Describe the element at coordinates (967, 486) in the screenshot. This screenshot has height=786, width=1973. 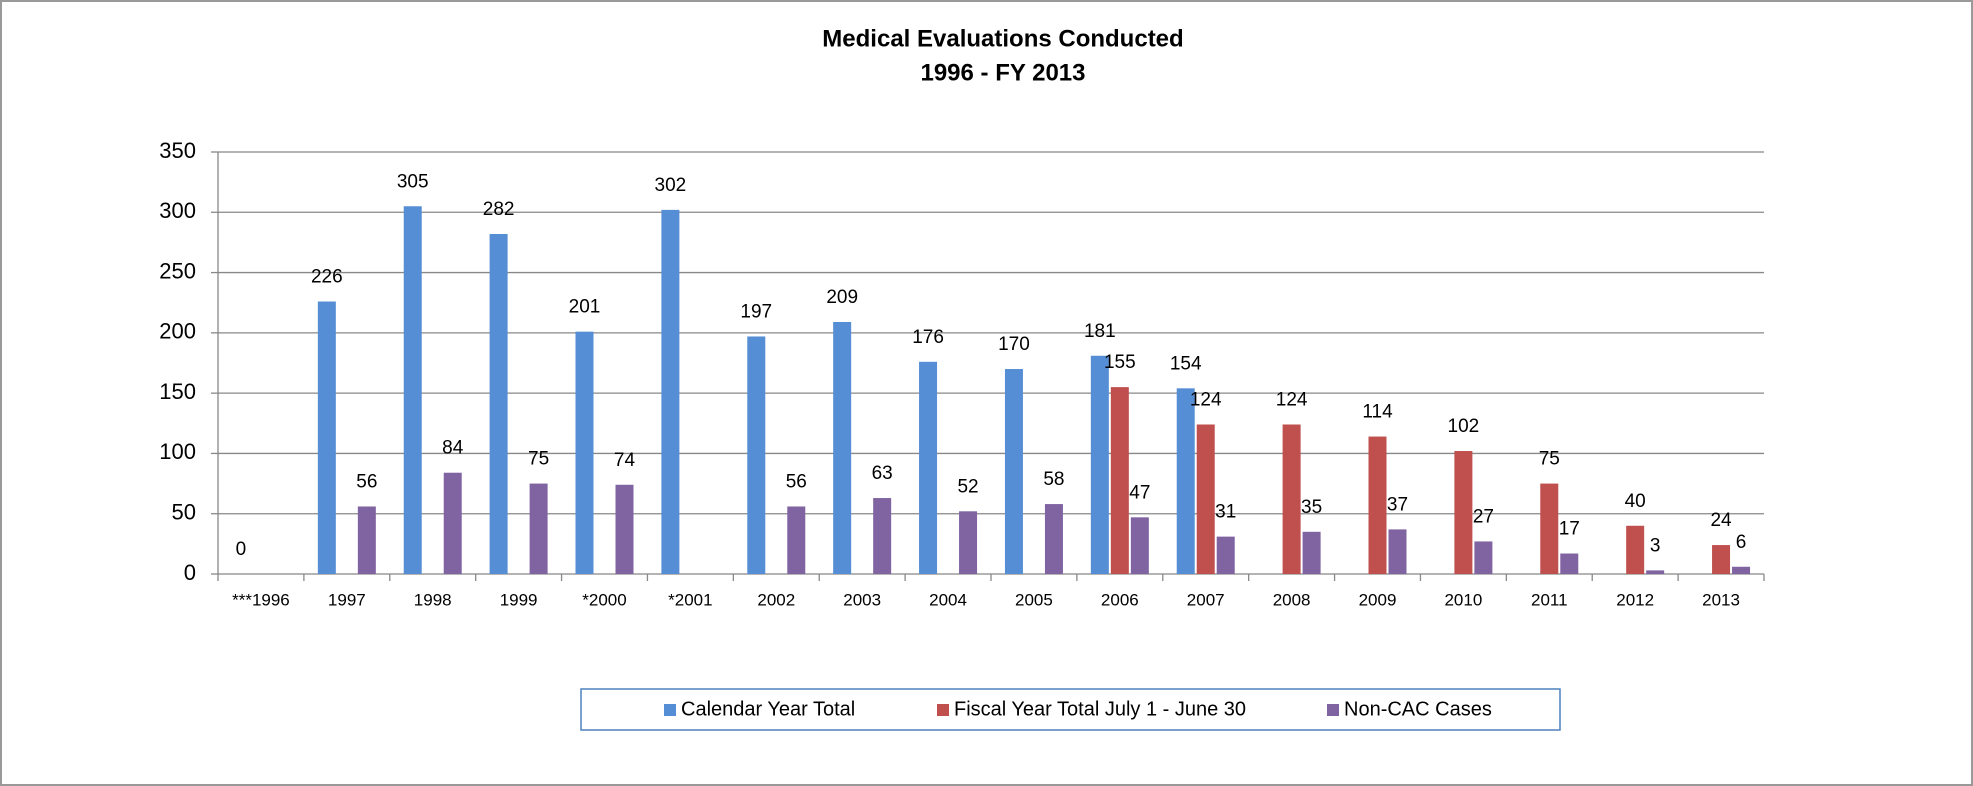
I see `data-label: 52` at that location.